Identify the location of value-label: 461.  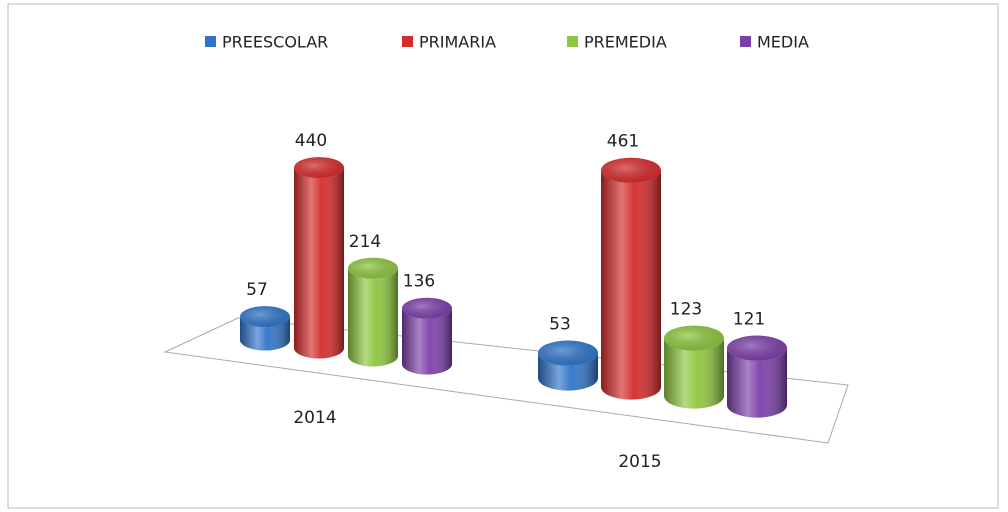
(623, 142).